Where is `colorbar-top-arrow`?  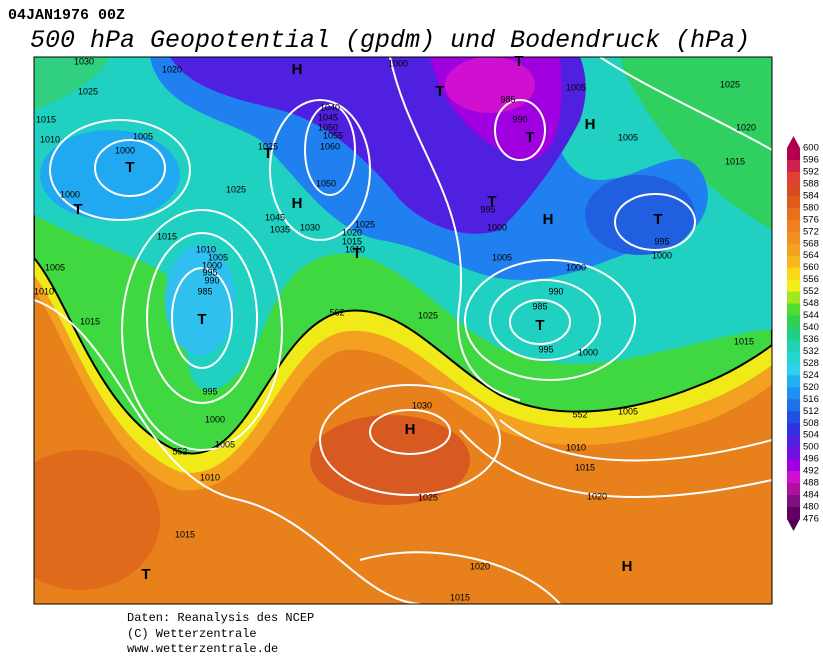
colorbar-top-arrow is located at coordinates (793, 142).